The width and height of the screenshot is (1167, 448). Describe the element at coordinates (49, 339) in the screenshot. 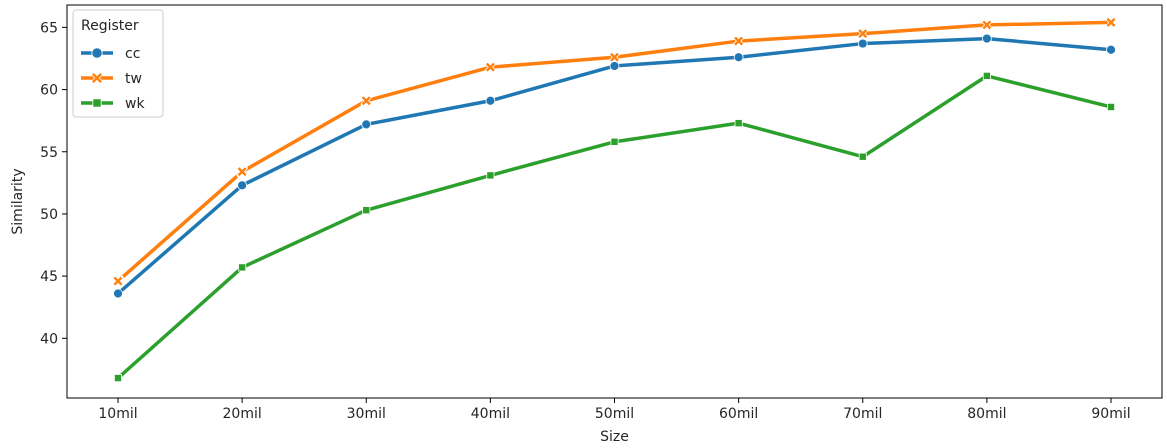

I see `y-tick-label: 40` at that location.